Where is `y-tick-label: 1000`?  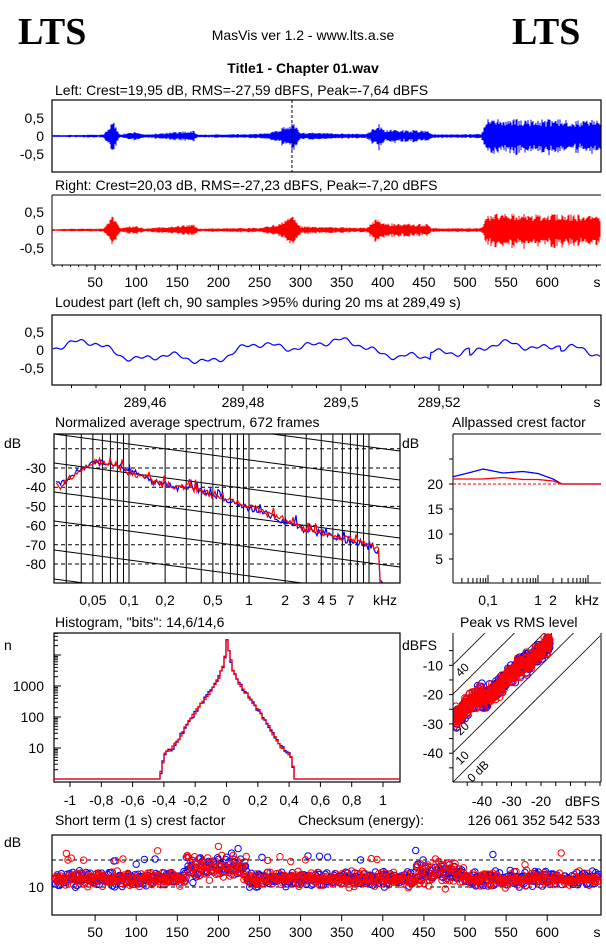
y-tick-label: 1000 is located at coordinates (28, 686).